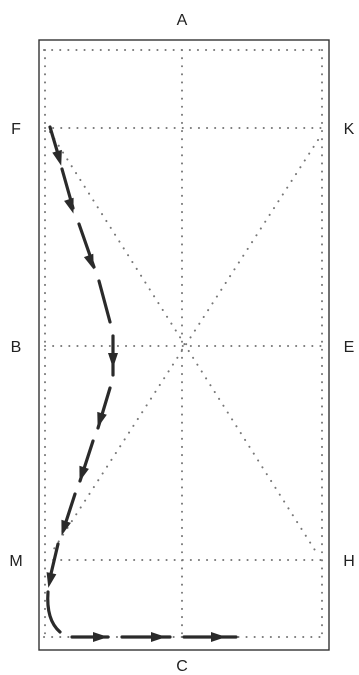  Describe the element at coordinates (349, 347) in the screenshot. I see `marker-e: E` at that location.